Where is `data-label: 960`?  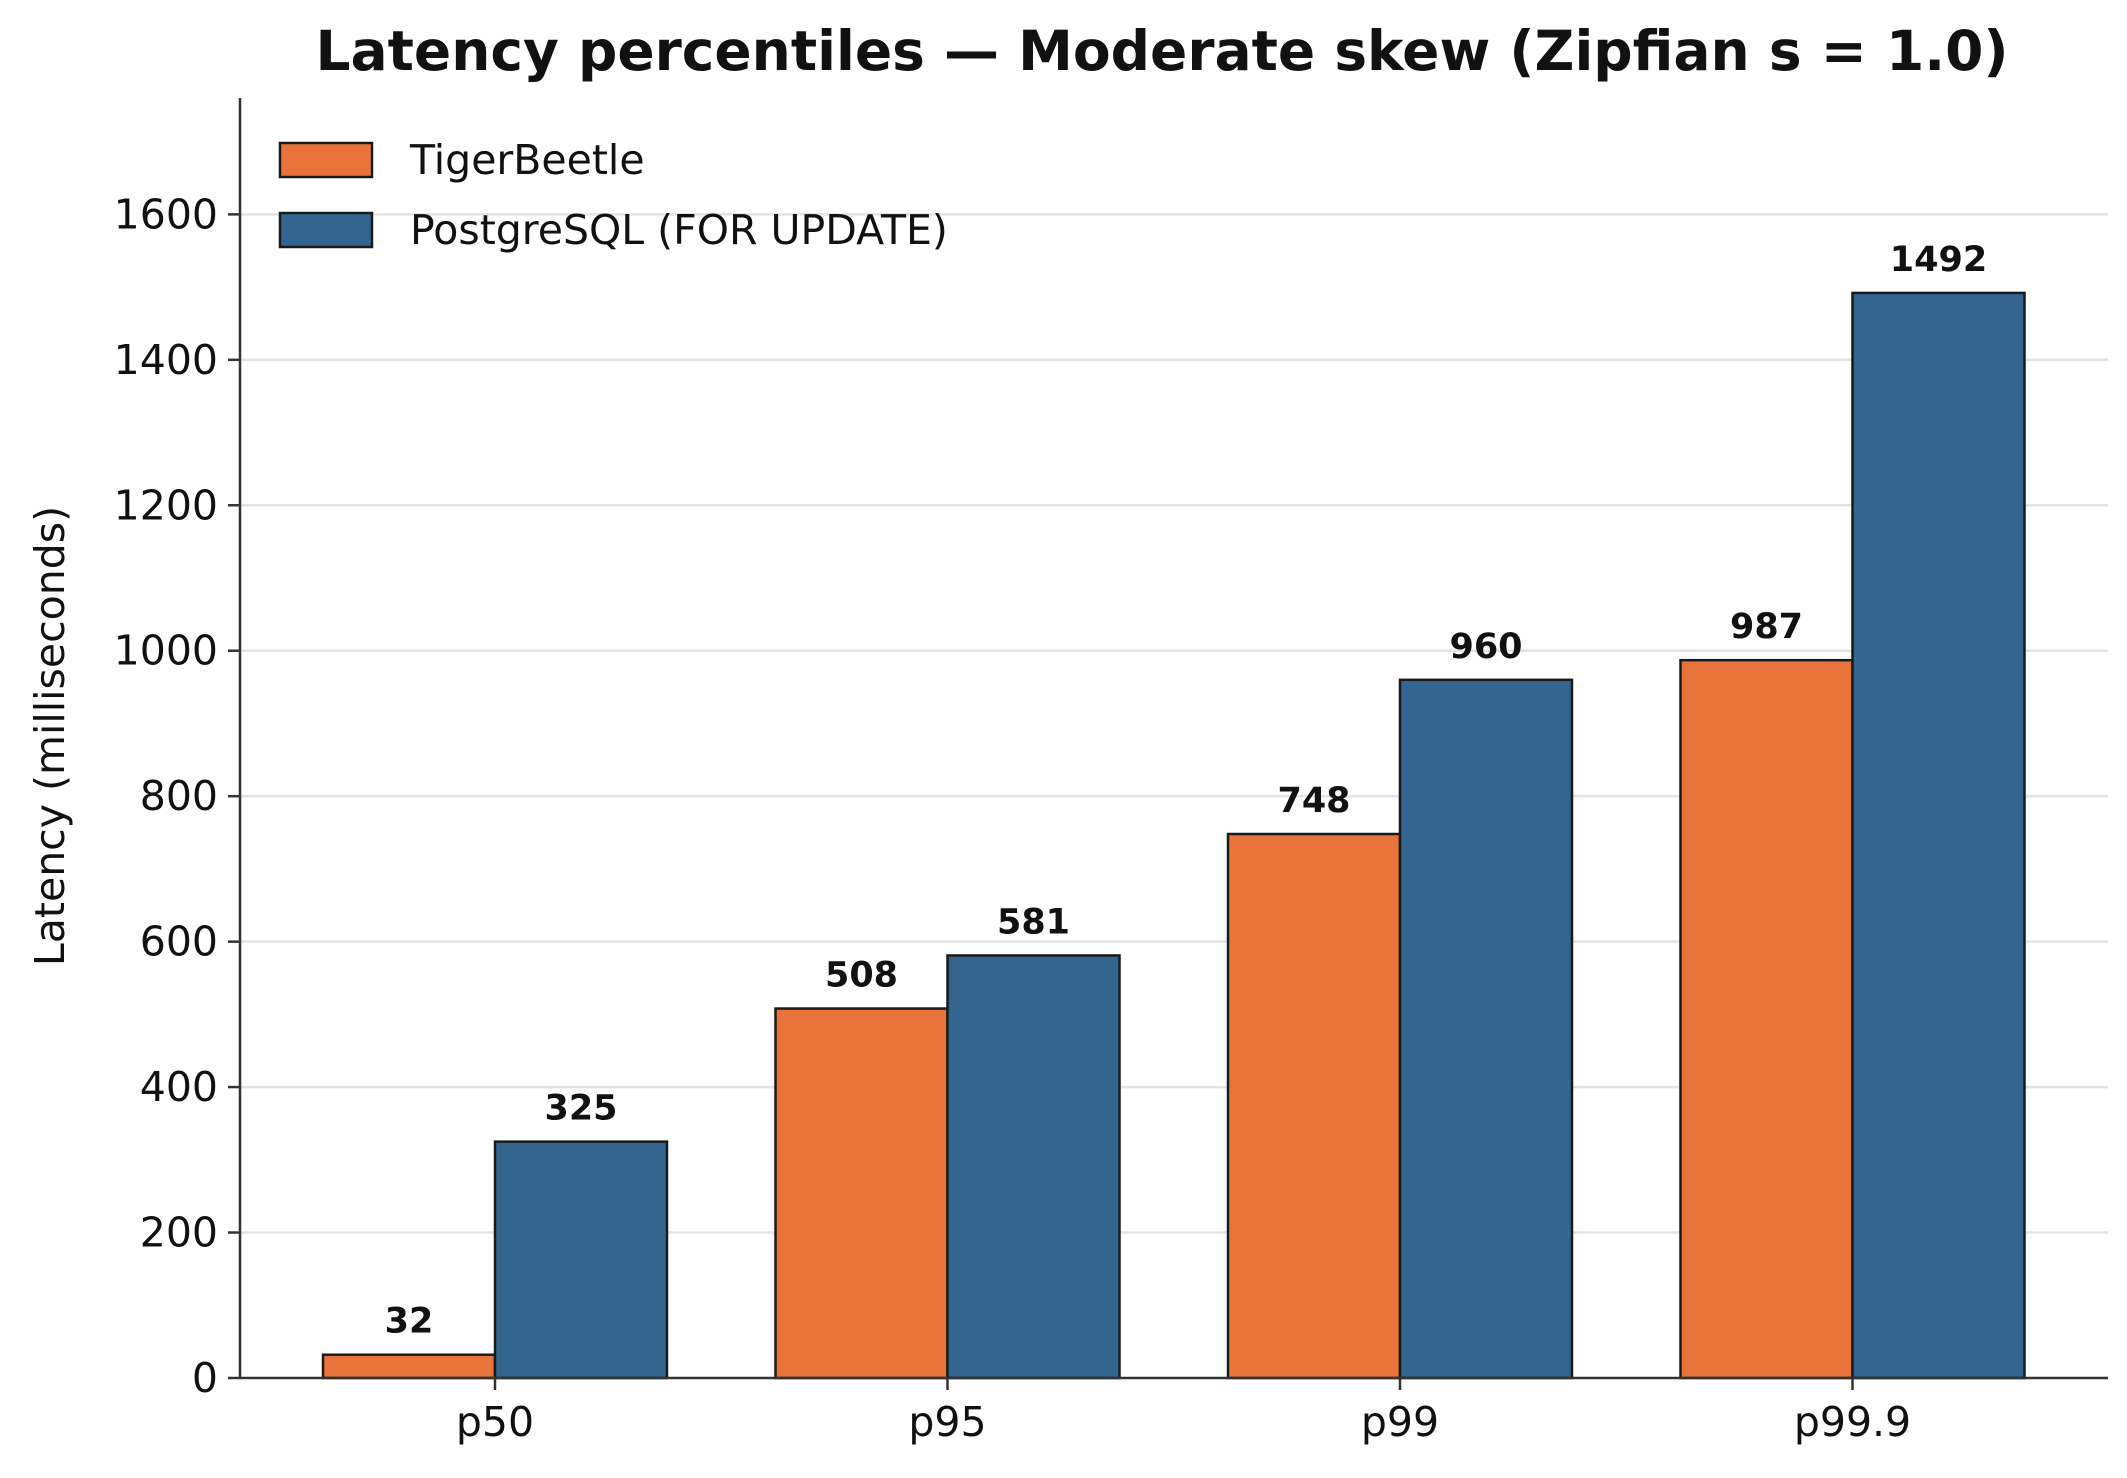
data-label: 960 is located at coordinates (1485, 647).